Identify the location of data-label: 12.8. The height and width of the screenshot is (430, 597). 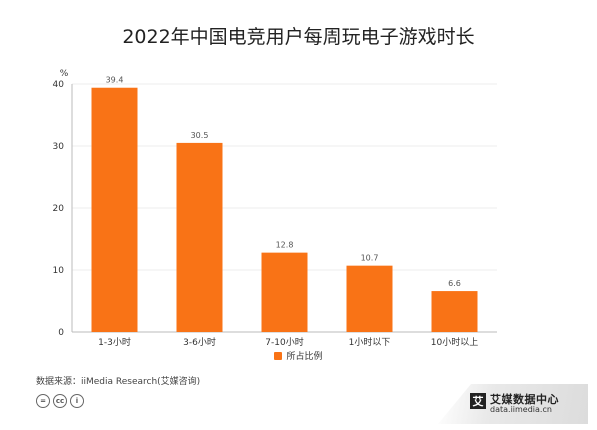
(285, 245).